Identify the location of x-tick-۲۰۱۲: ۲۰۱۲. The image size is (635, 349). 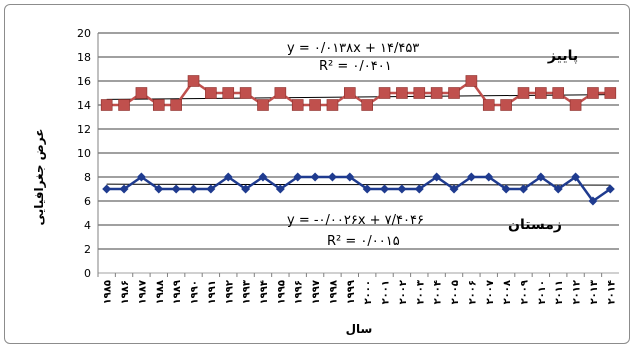
(577, 292).